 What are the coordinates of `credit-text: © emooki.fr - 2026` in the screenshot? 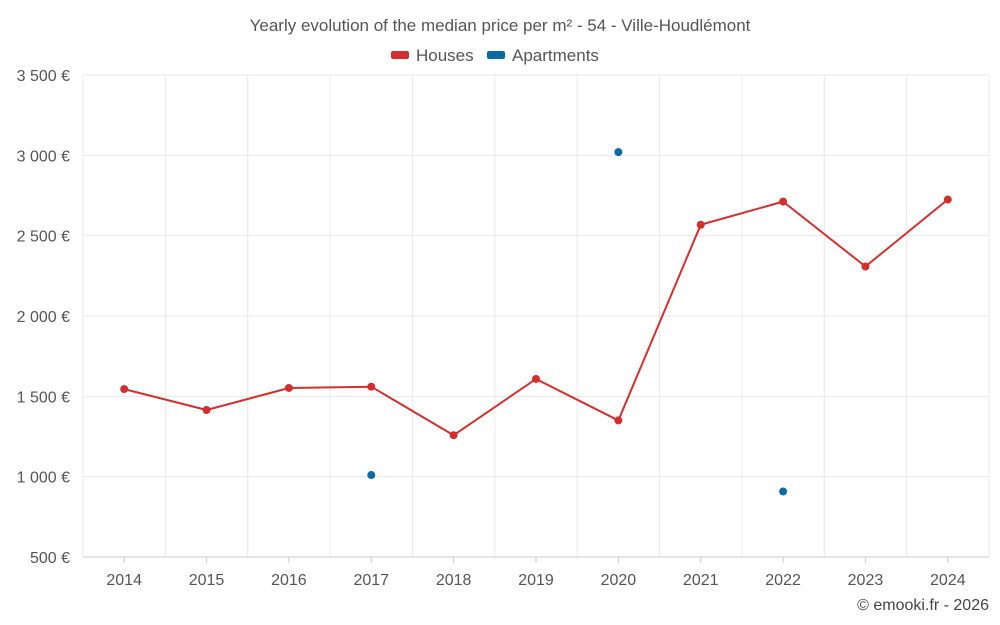 It's located at (923, 605).